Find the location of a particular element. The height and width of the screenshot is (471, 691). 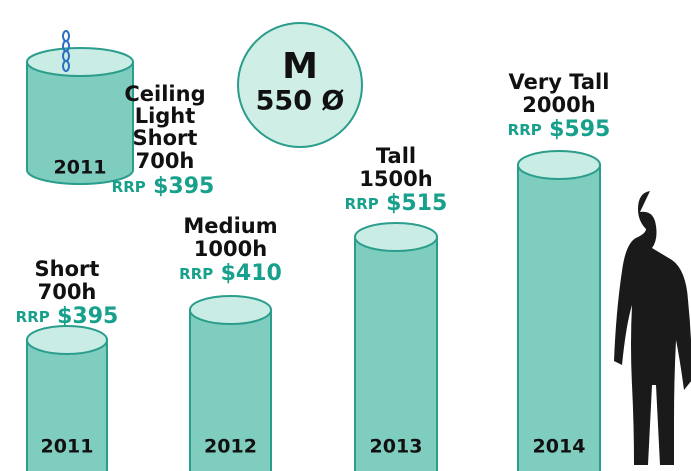

product-name: Tall is located at coordinates (396, 156).